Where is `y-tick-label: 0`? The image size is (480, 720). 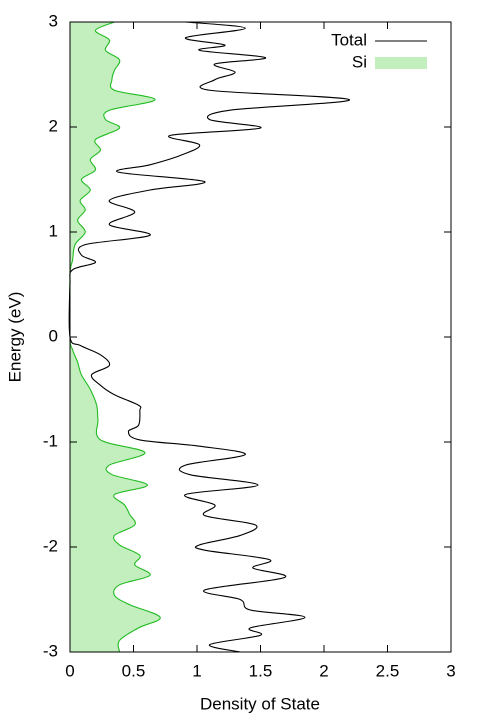 y-tick-label: 0 is located at coordinates (53, 335).